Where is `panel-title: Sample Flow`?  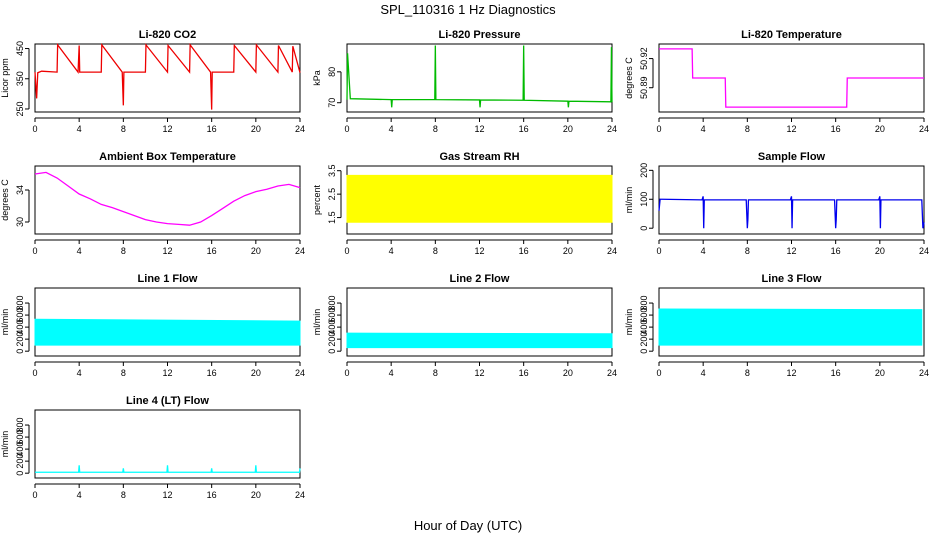 panel-title: Sample Flow is located at coordinates (792, 157).